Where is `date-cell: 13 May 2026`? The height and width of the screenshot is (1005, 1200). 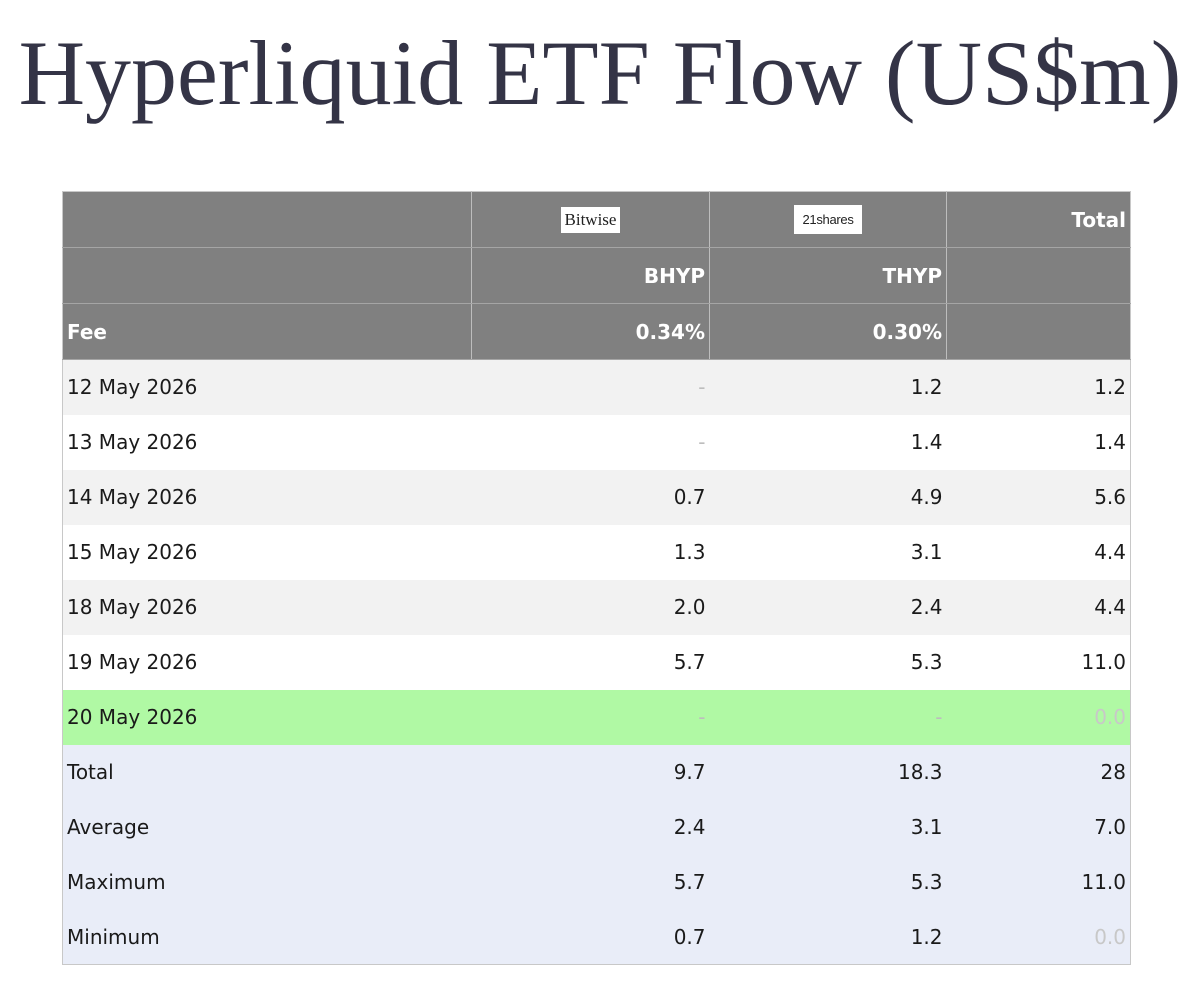
date-cell: 13 May 2026 is located at coordinates (267, 442).